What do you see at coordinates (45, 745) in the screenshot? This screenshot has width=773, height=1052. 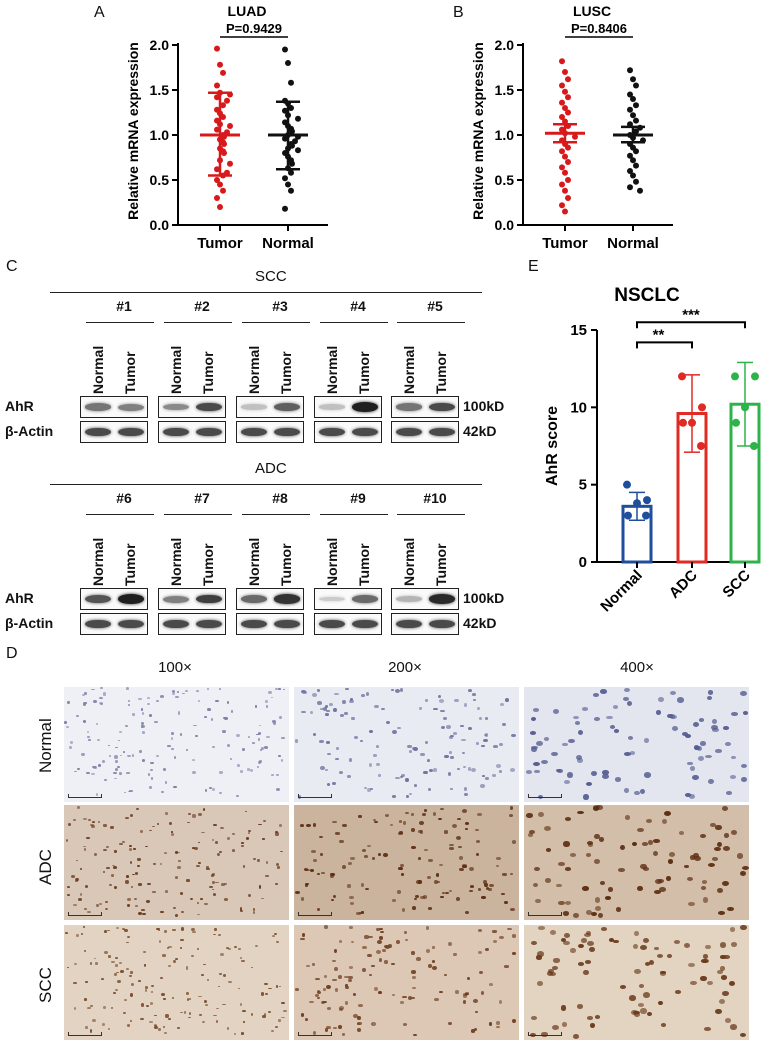 I see `ihc-row-label-normal: Normal` at bounding box center [45, 745].